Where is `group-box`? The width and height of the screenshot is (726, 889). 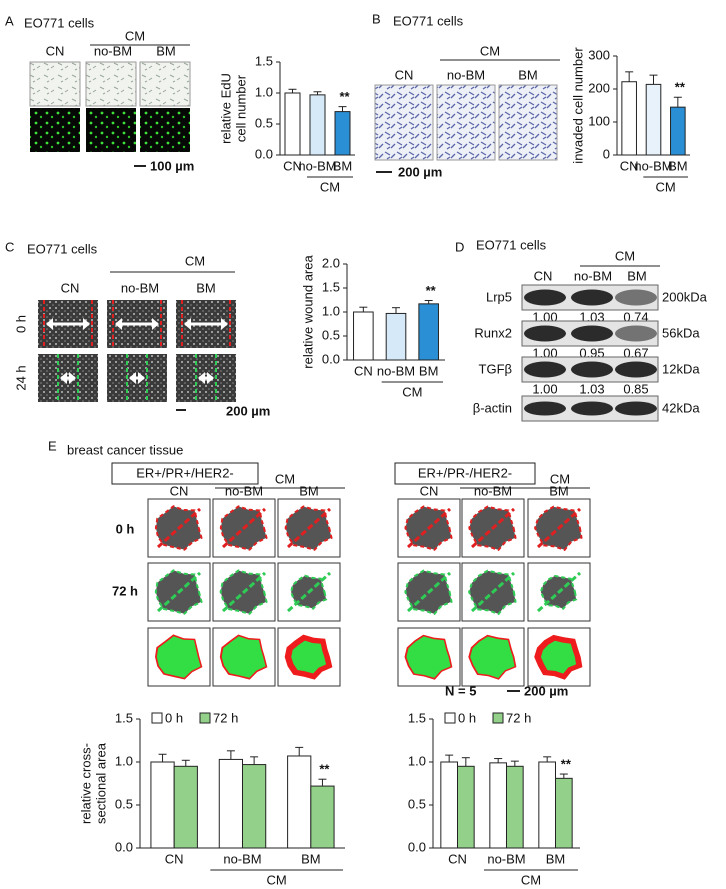
group-box is located at coordinates (185, 473).